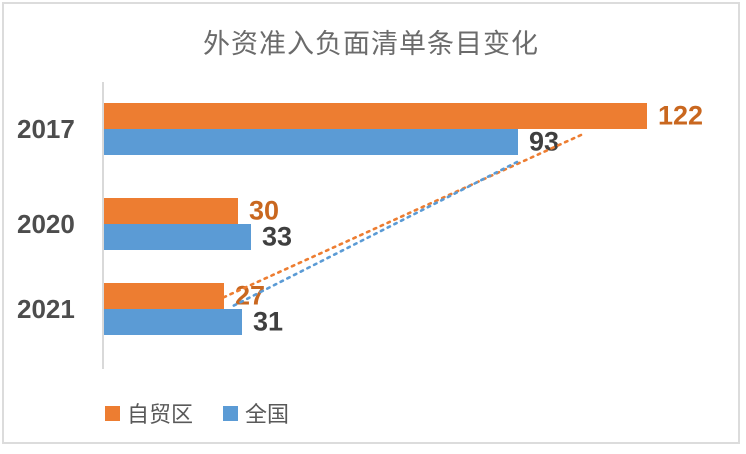 The image size is (746, 454). What do you see at coordinates (197, 413) in the screenshot?
I see `legend: 自贸区 全国` at bounding box center [197, 413].